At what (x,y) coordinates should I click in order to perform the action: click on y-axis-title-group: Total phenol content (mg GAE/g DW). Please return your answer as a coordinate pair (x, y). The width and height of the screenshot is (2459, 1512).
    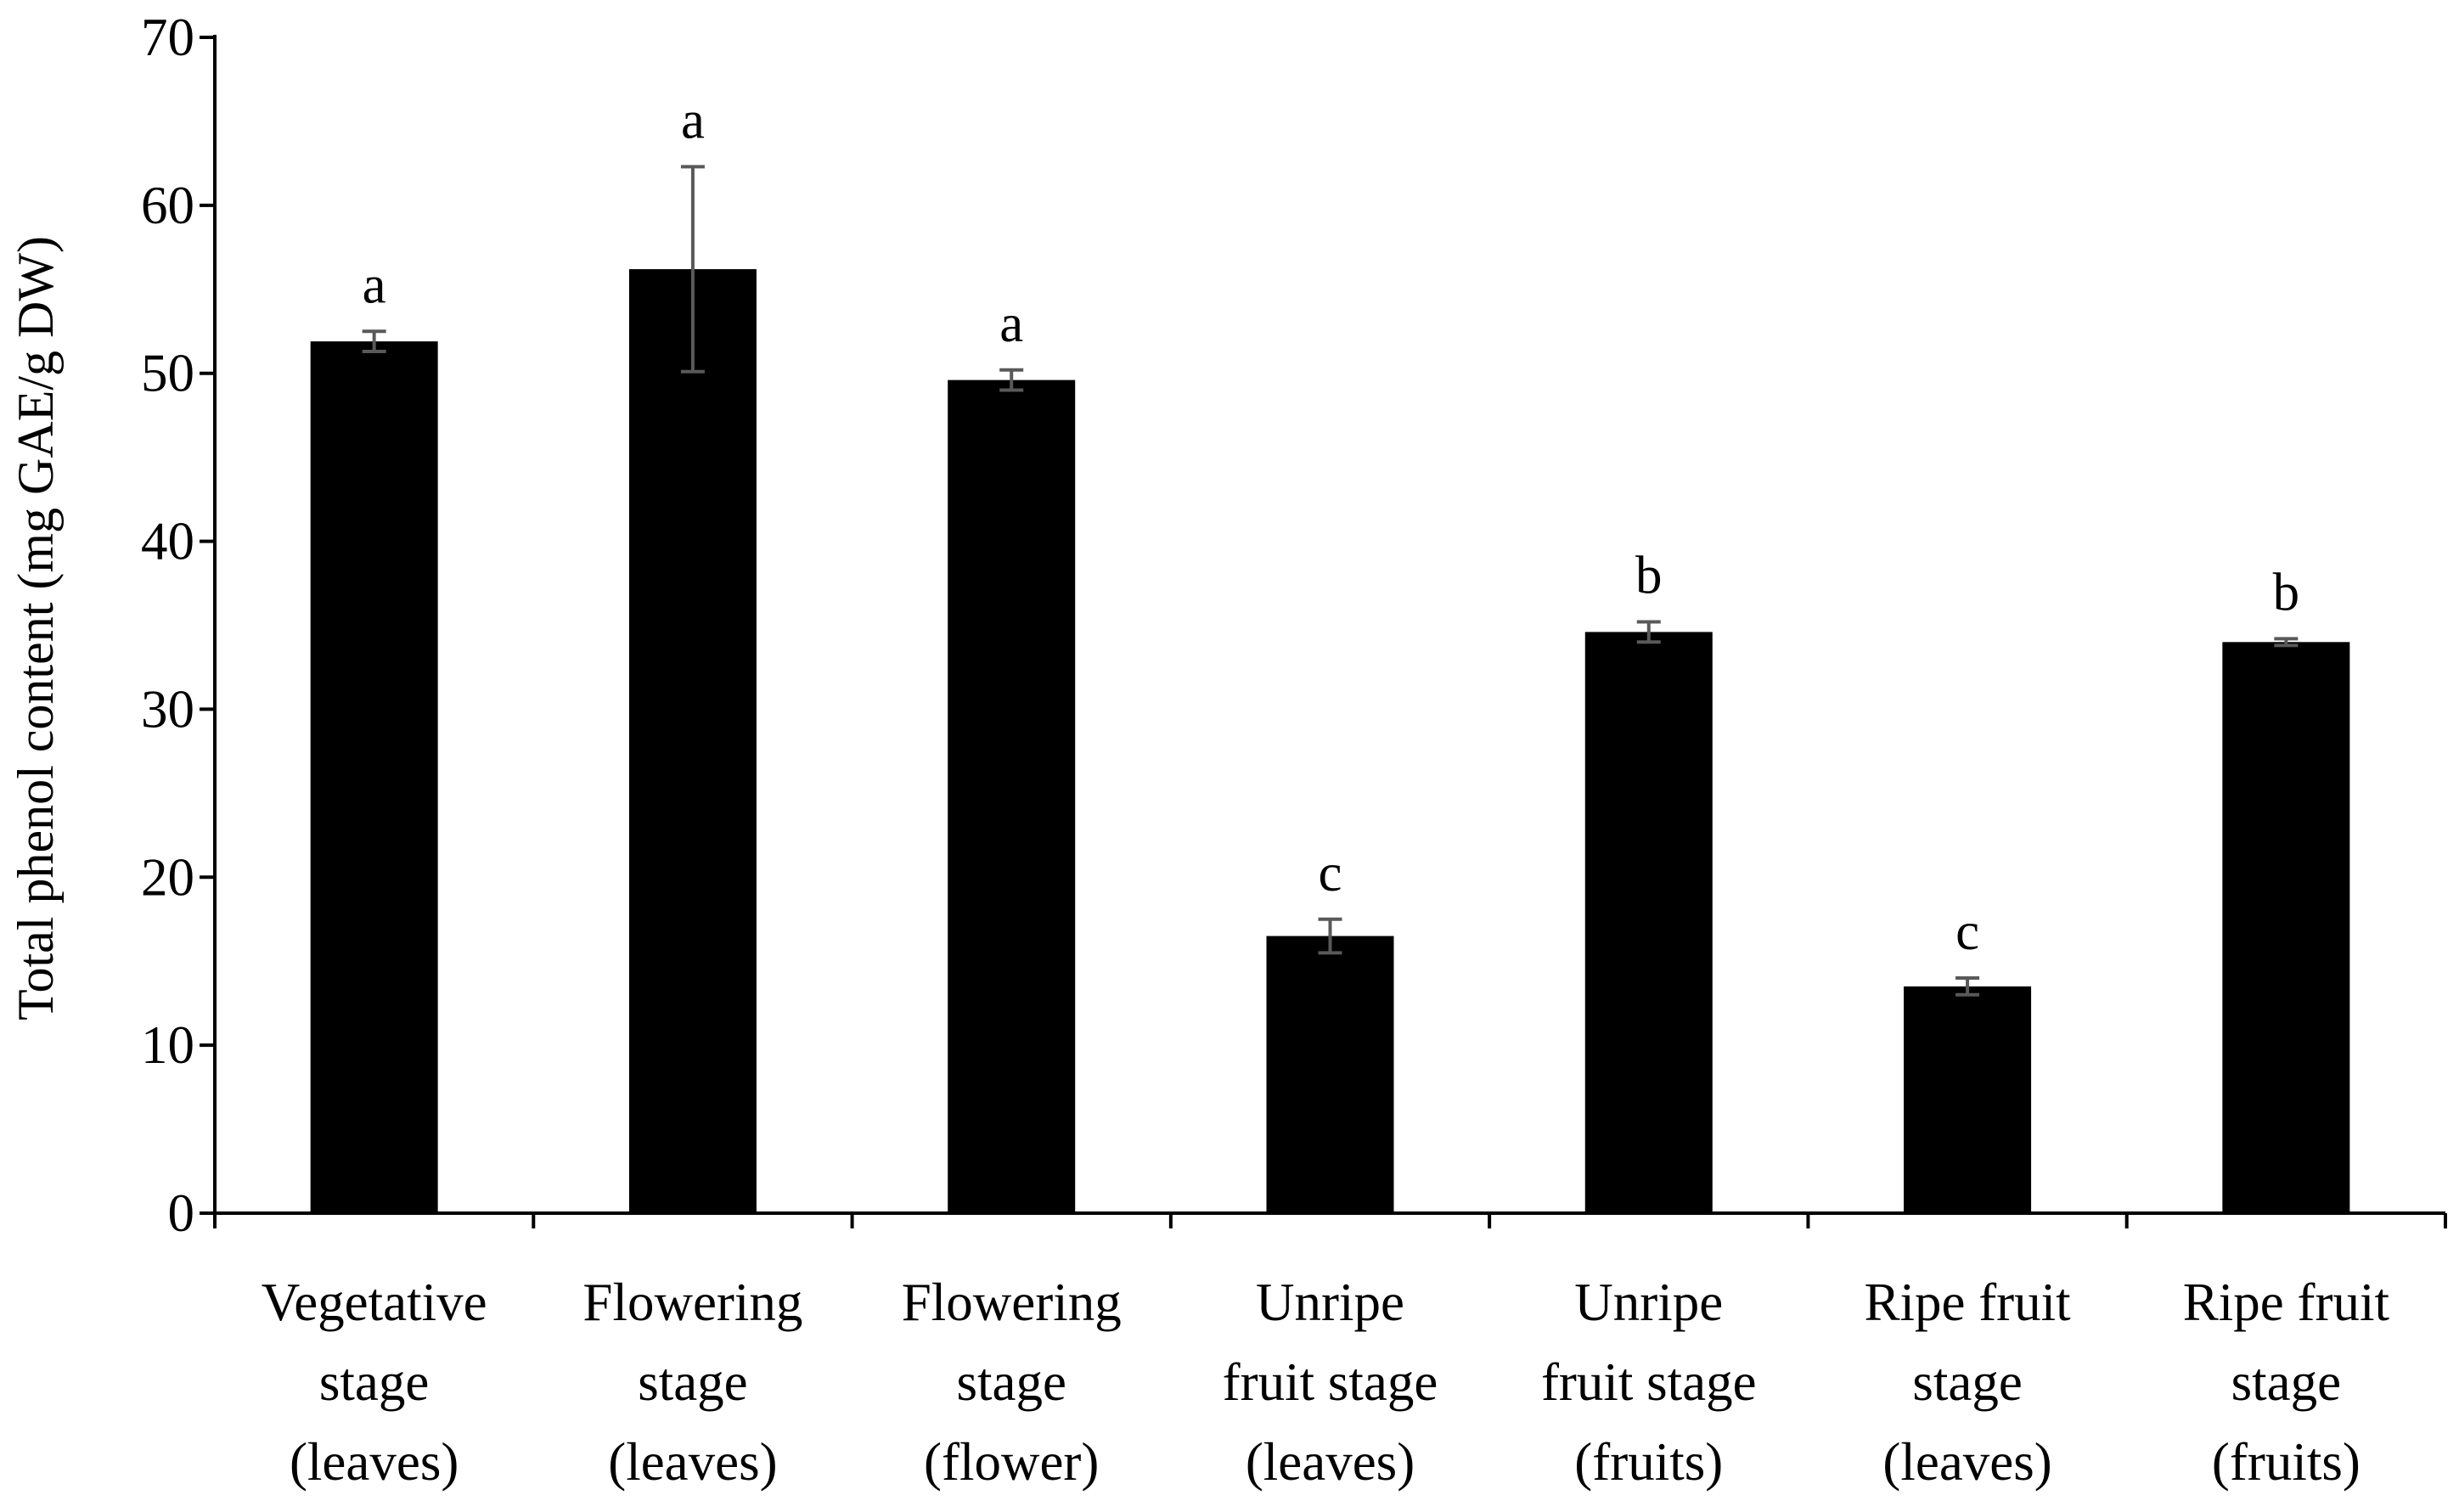
    Looking at the image, I should click on (36, 628).